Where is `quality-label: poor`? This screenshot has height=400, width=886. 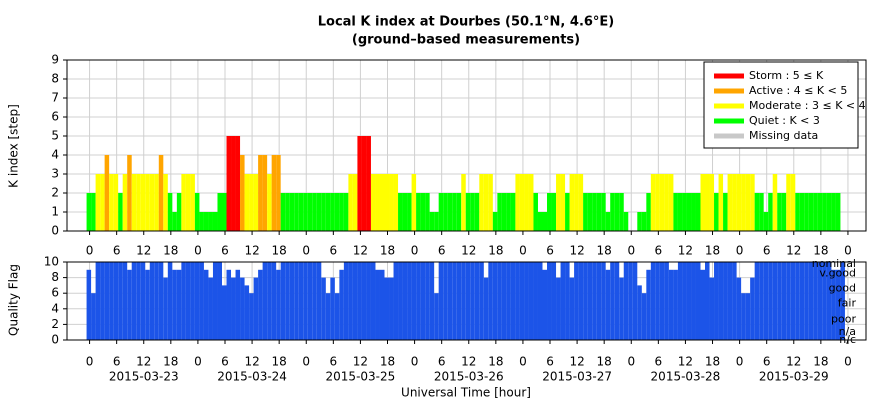
quality-label: poor is located at coordinates (843, 319).